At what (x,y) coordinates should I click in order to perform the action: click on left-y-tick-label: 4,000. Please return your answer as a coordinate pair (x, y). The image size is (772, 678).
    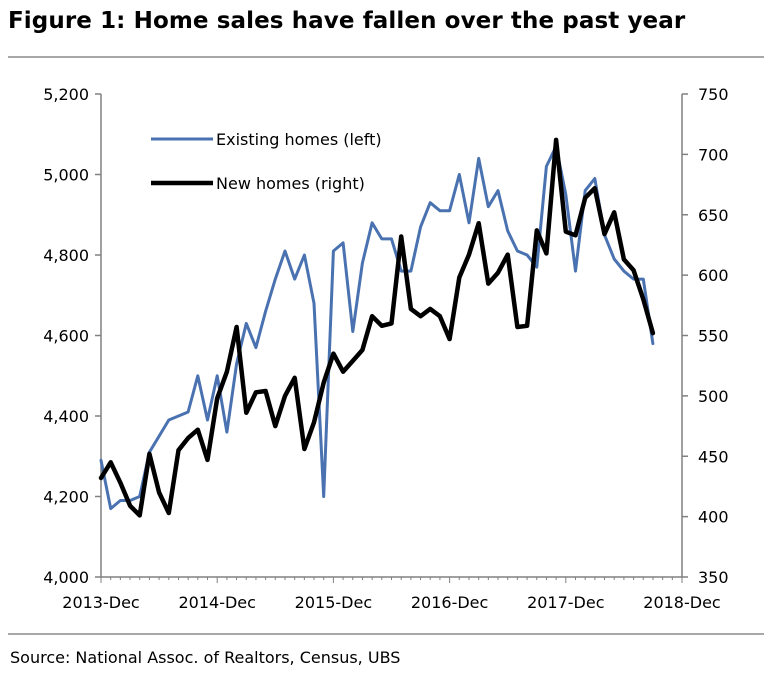
    Looking at the image, I should click on (66, 577).